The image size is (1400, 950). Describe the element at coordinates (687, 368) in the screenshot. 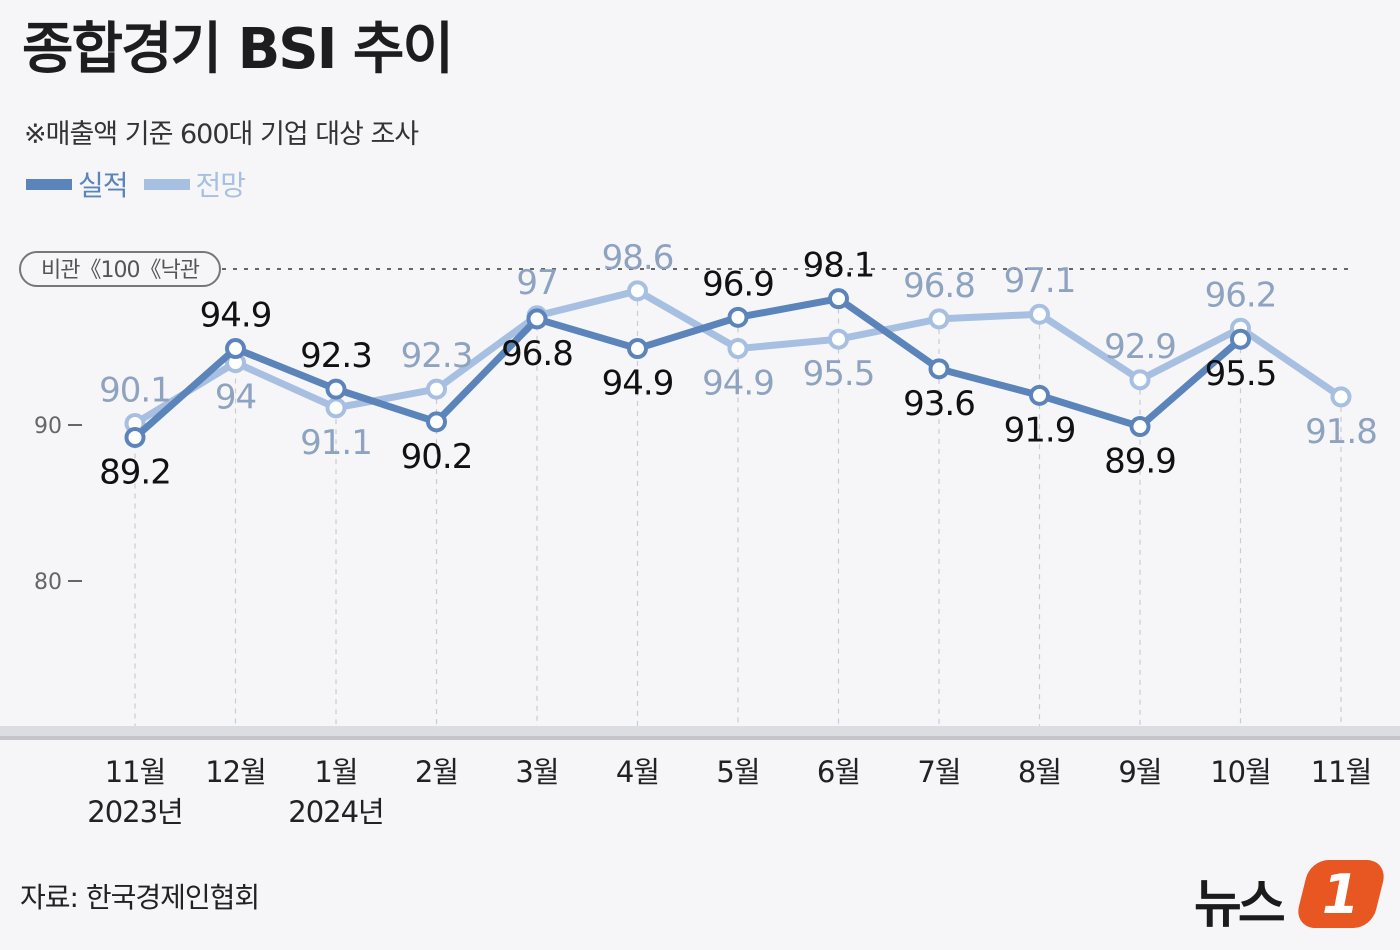

I see `actual-series-line` at that location.